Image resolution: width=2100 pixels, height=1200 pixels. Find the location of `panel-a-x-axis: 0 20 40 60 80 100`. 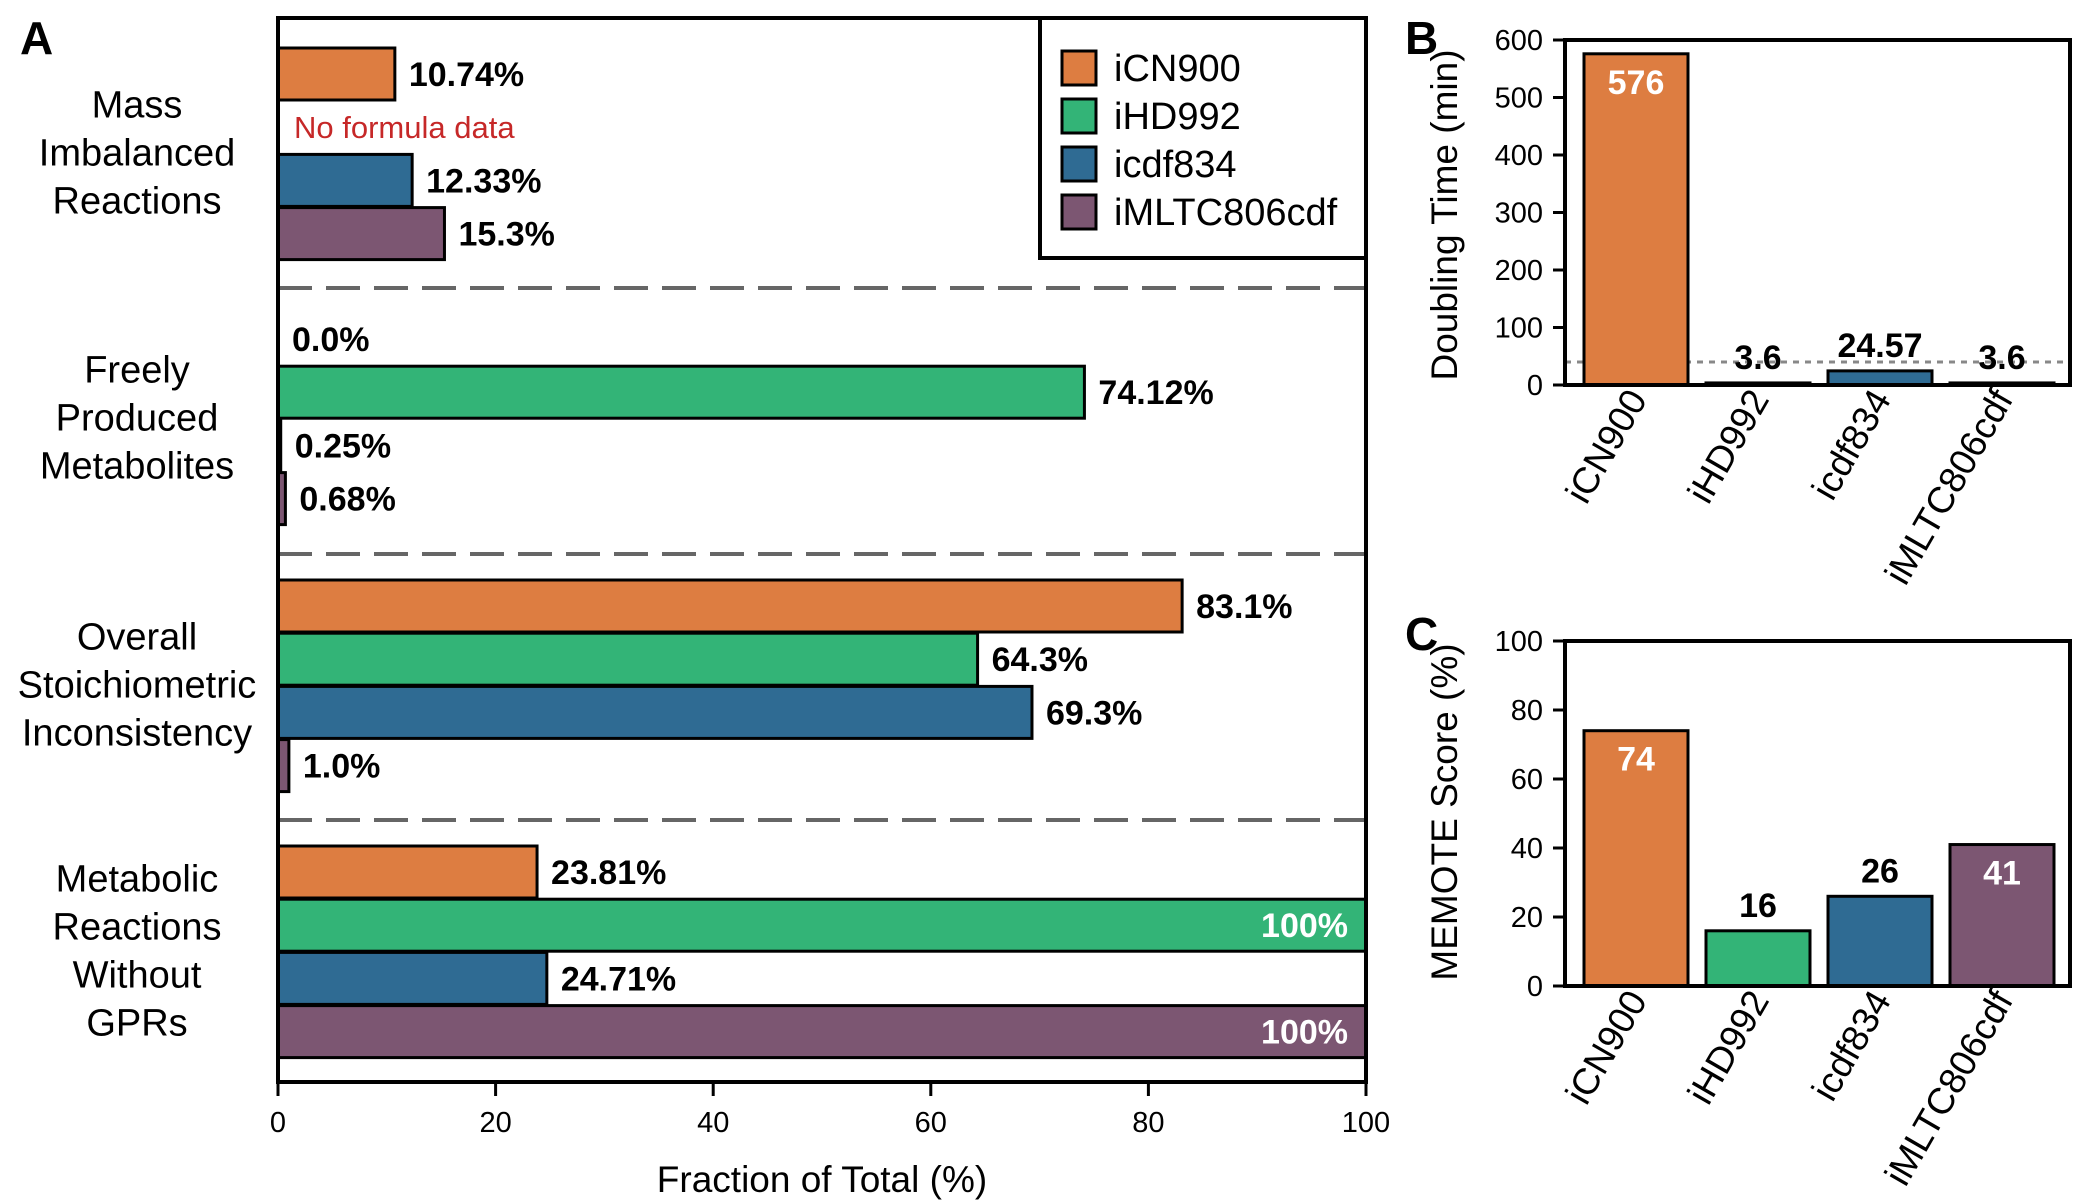

panel-a-x-axis: 0 20 40 60 80 100 is located at coordinates (830, 1110).